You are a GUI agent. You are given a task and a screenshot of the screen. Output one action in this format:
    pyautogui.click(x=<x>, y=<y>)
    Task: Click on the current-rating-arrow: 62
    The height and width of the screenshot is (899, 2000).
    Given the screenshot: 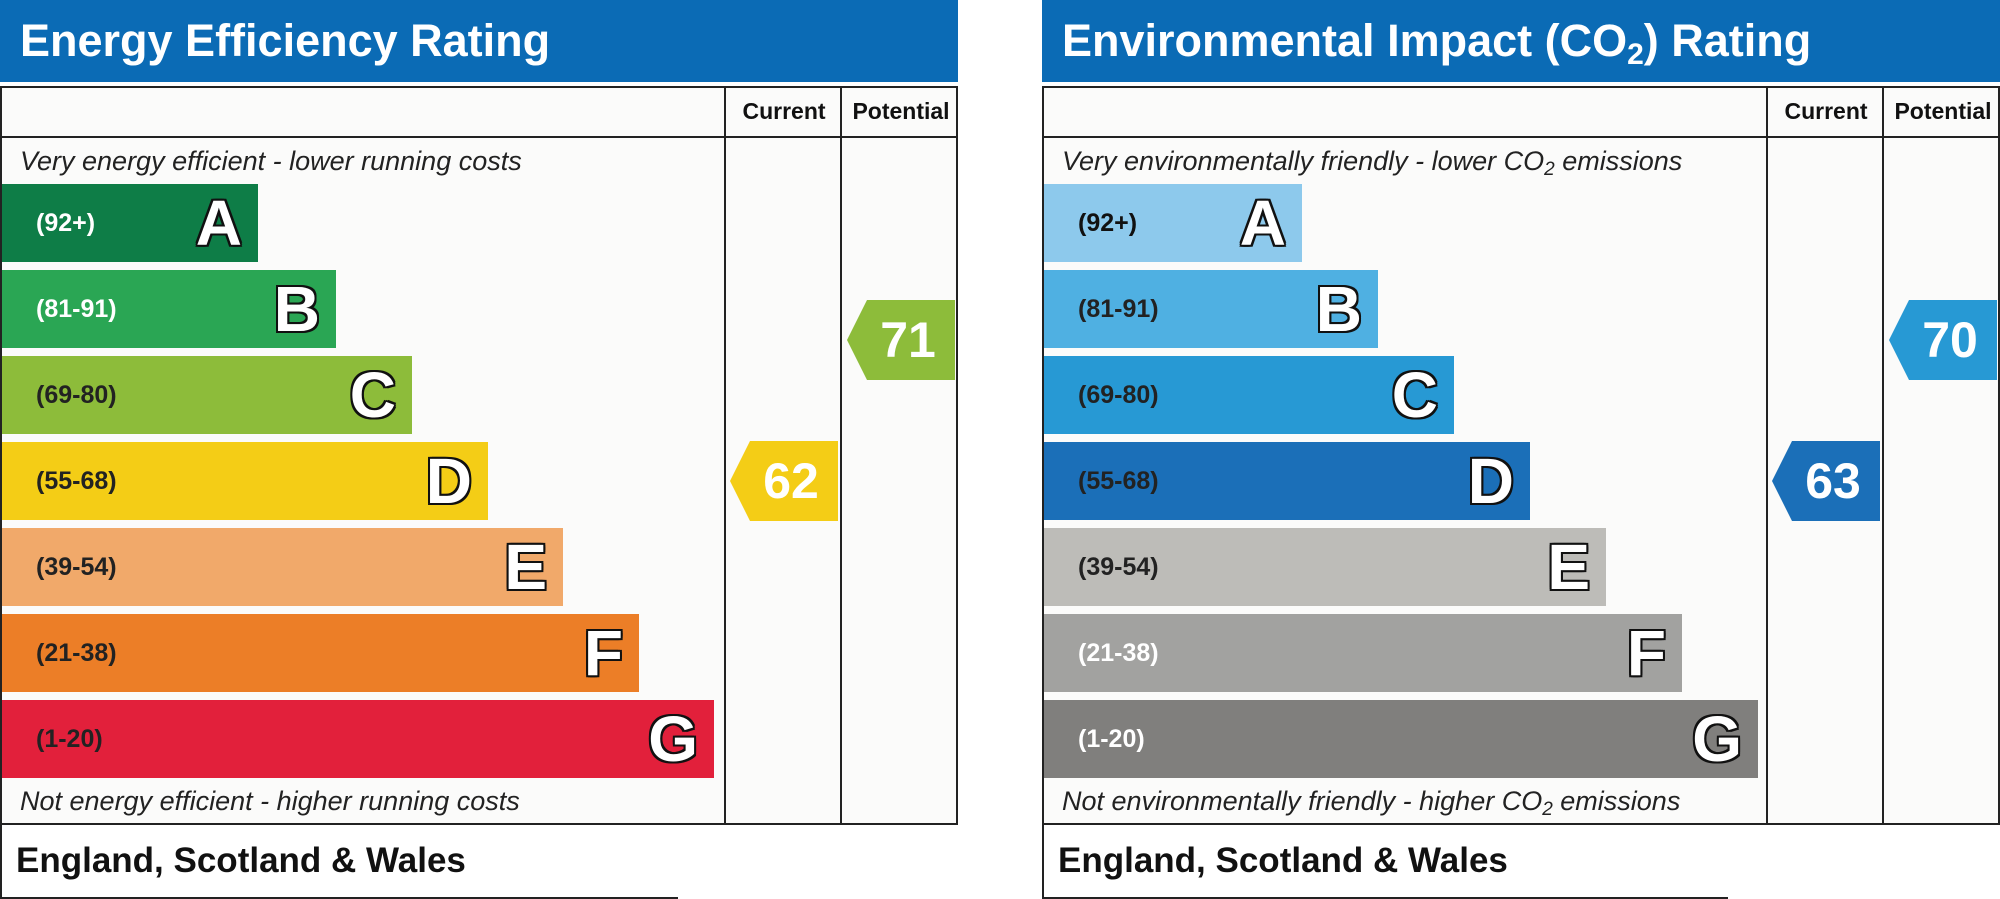 What is the action you would take?
    pyautogui.click(x=784, y=481)
    